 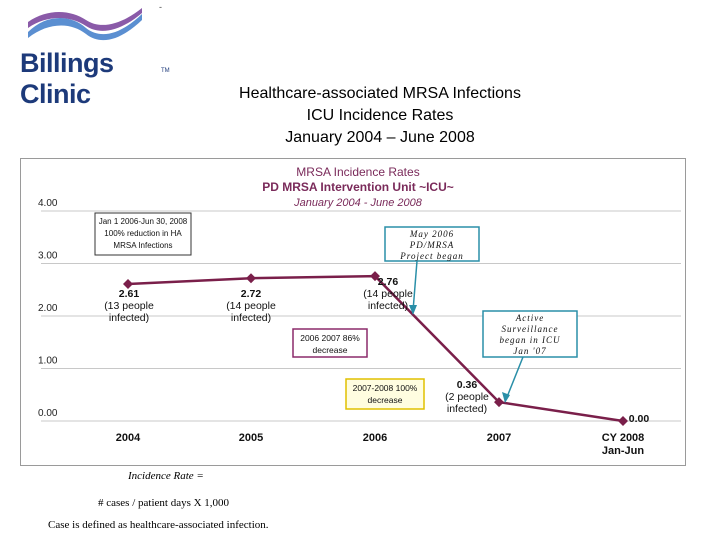 What do you see at coordinates (529, 351) in the screenshot?
I see `callout-text: Jan '07` at bounding box center [529, 351].